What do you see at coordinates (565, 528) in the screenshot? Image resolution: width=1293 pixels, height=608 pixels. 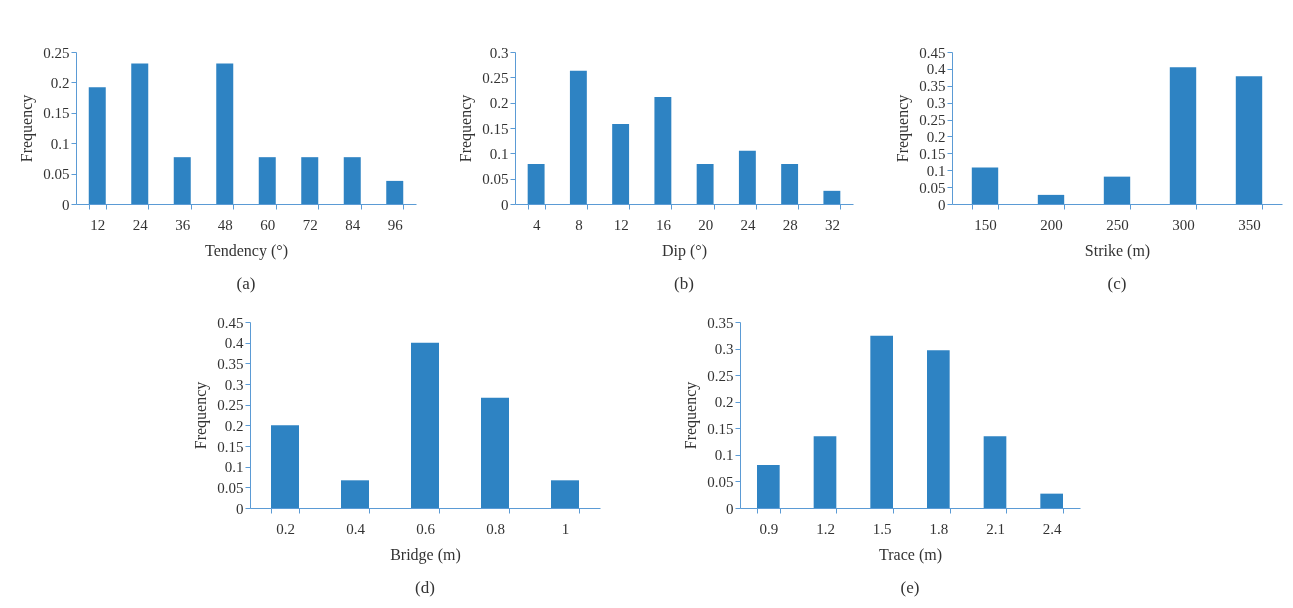 I see `x-tick-label: 1` at bounding box center [565, 528].